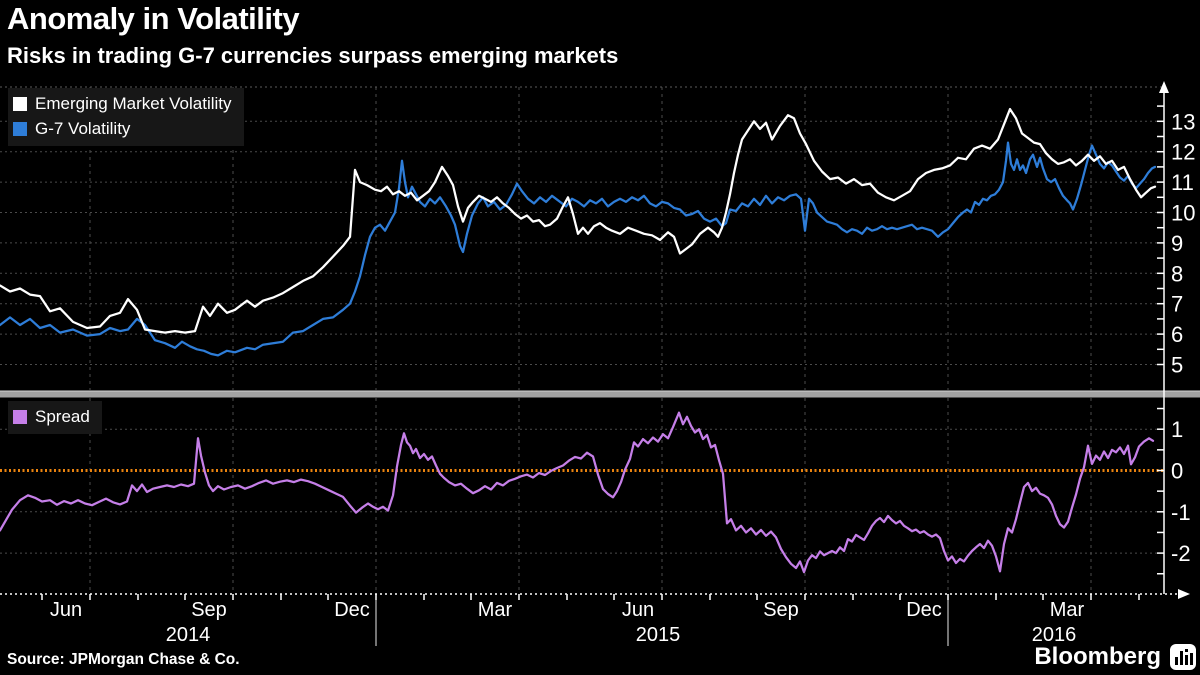 This screenshot has width=1200, height=675. Describe the element at coordinates (1184, 594) in the screenshot. I see `x-axis-arrow-icon` at that location.